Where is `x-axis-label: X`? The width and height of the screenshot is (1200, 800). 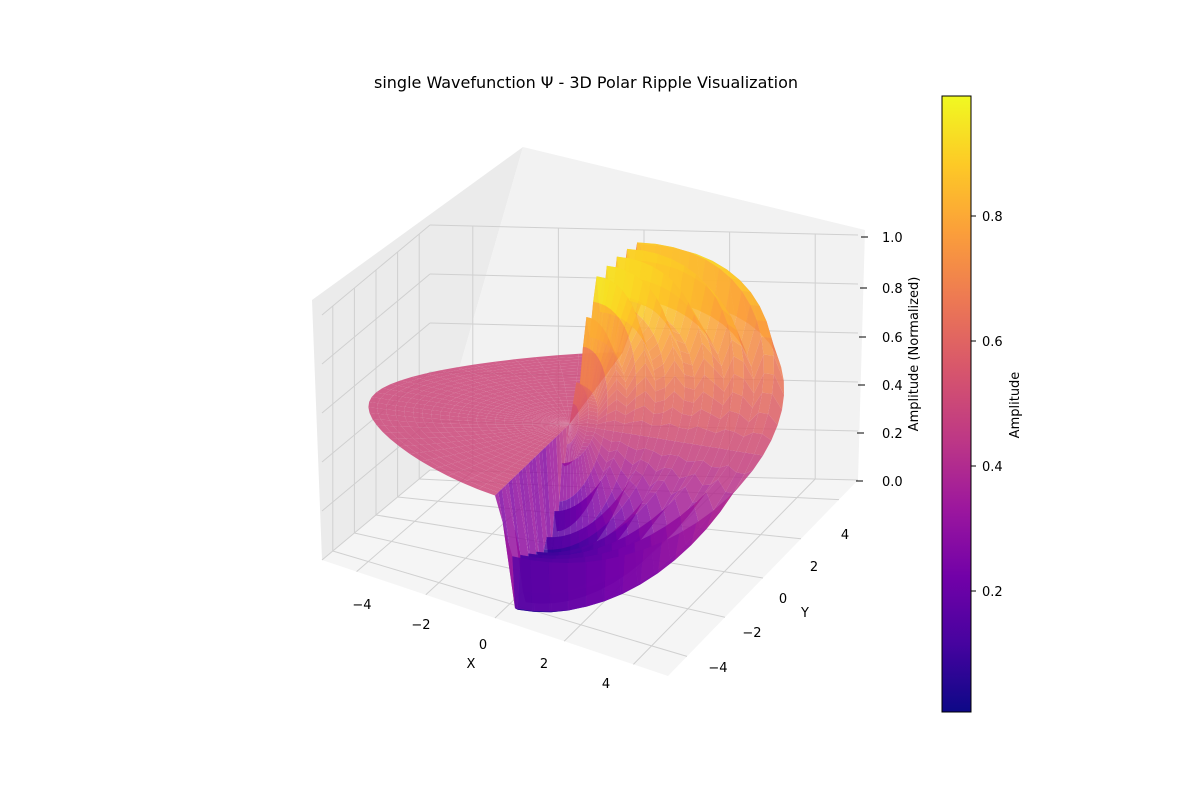
x-axis-label: X is located at coordinates (471, 664).